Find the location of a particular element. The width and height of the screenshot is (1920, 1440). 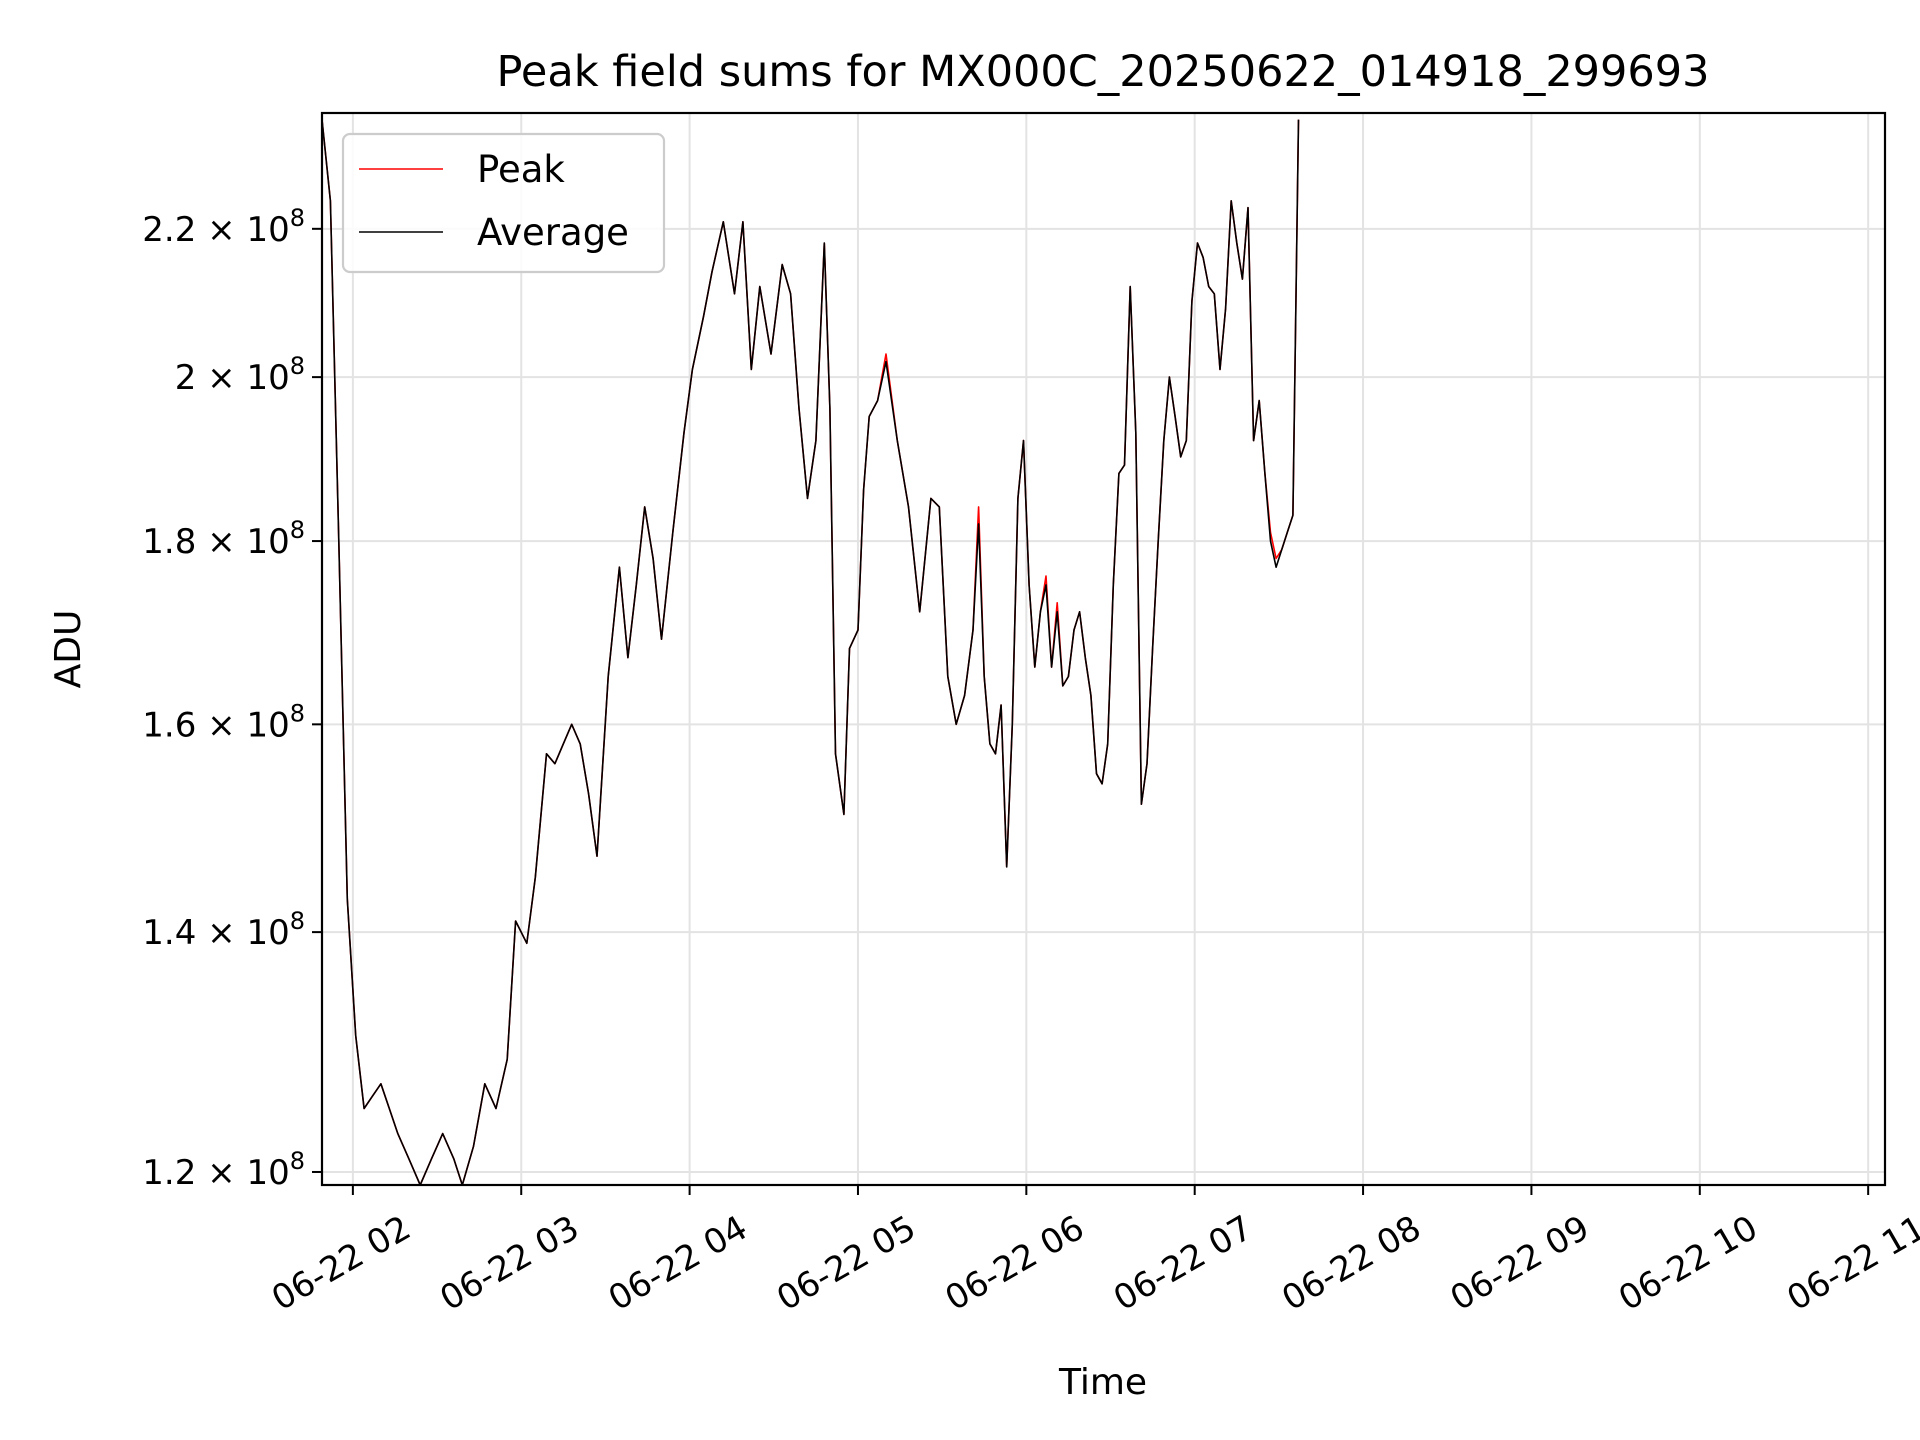

y-tick-label: 1.6 × 108 is located at coordinates (223, 722).